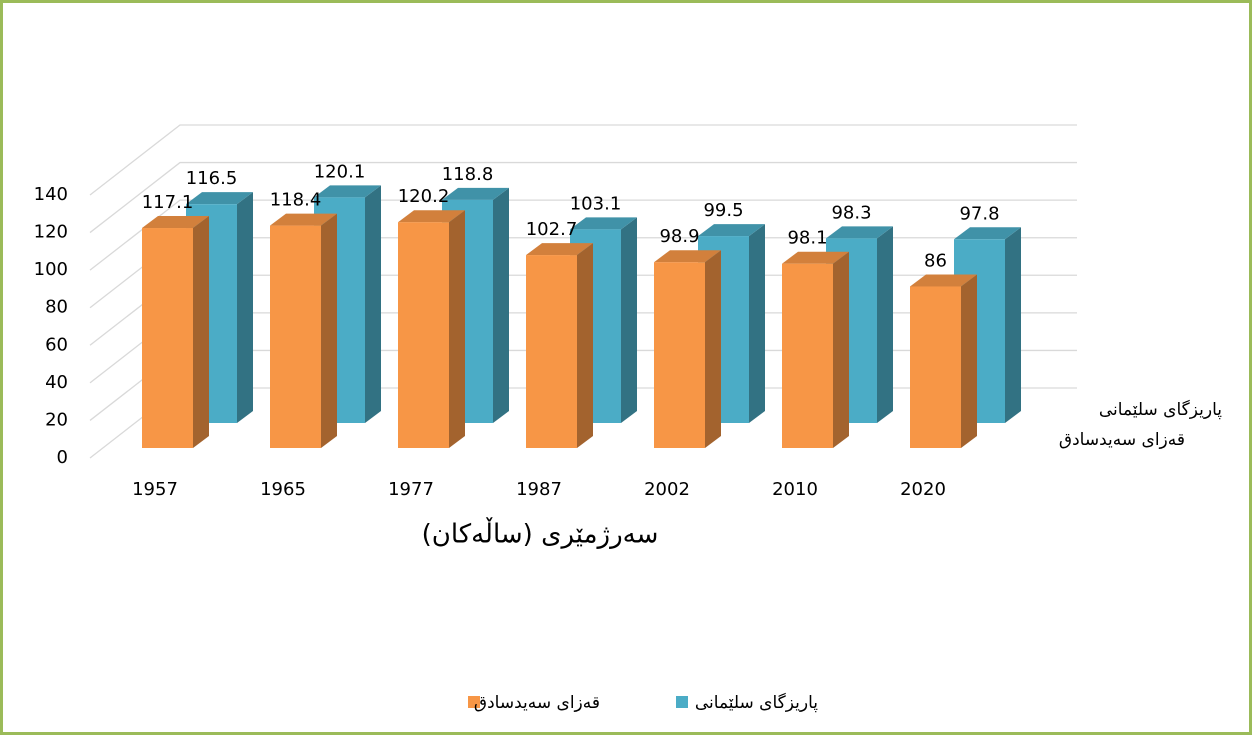 This screenshot has width=1252, height=735. Describe the element at coordinates (296, 200) in the screenshot. I see `data-label: 118.4` at that location.